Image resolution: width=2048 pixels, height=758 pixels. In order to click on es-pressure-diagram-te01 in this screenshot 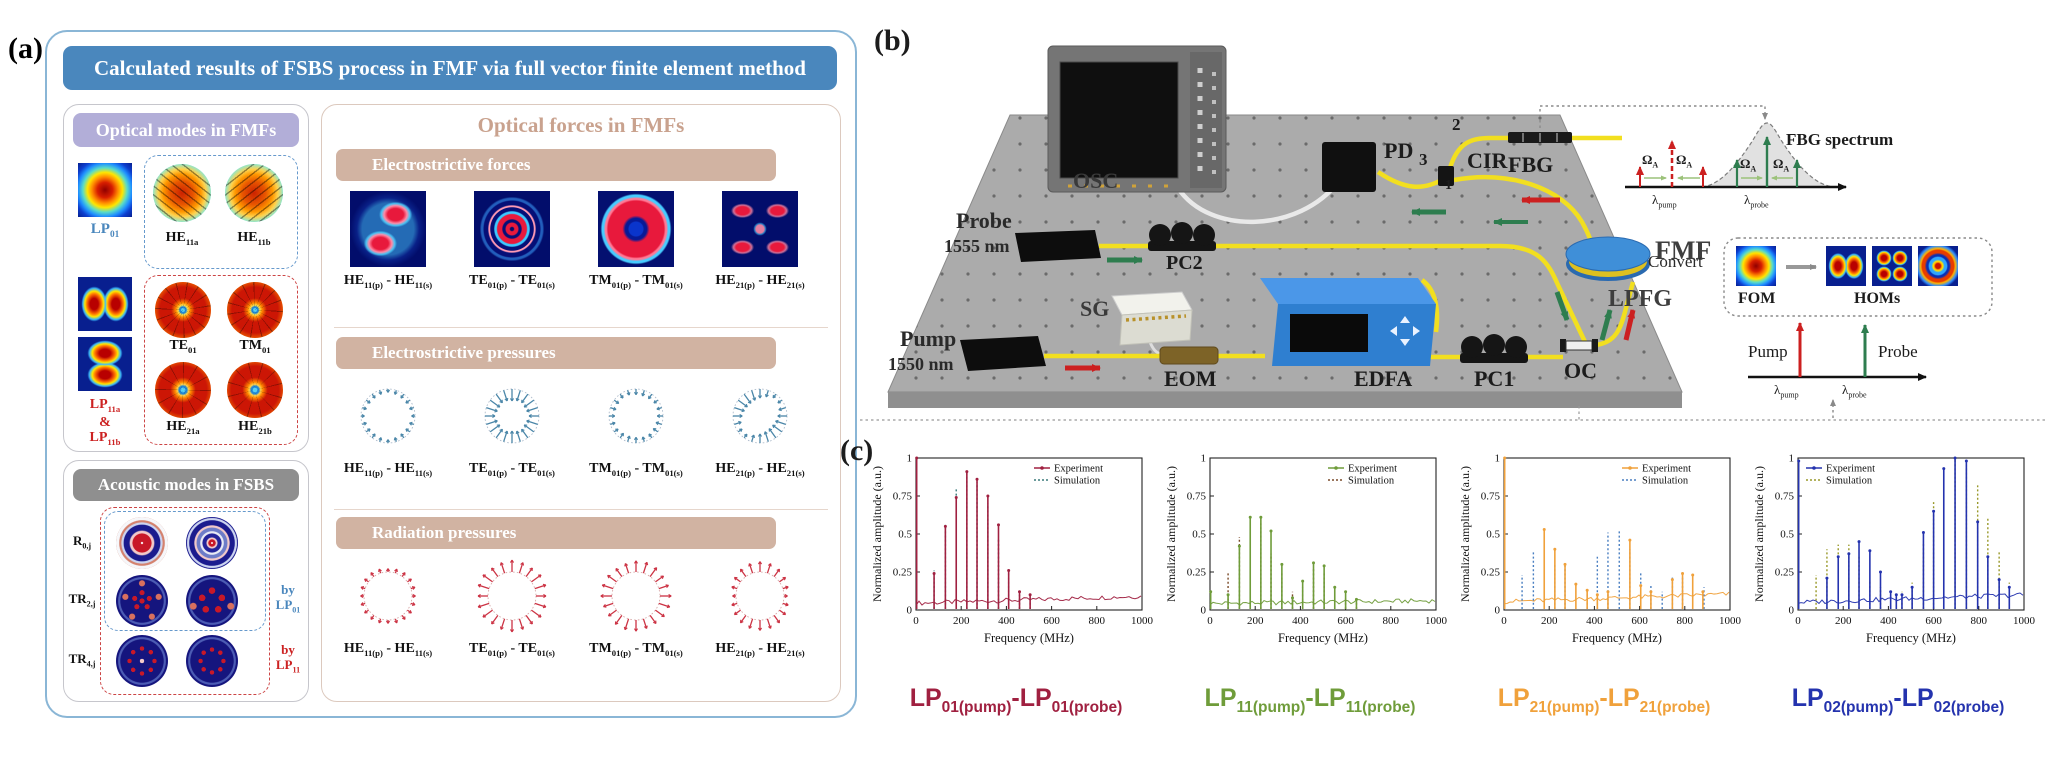, I will do `click(512, 416)`.